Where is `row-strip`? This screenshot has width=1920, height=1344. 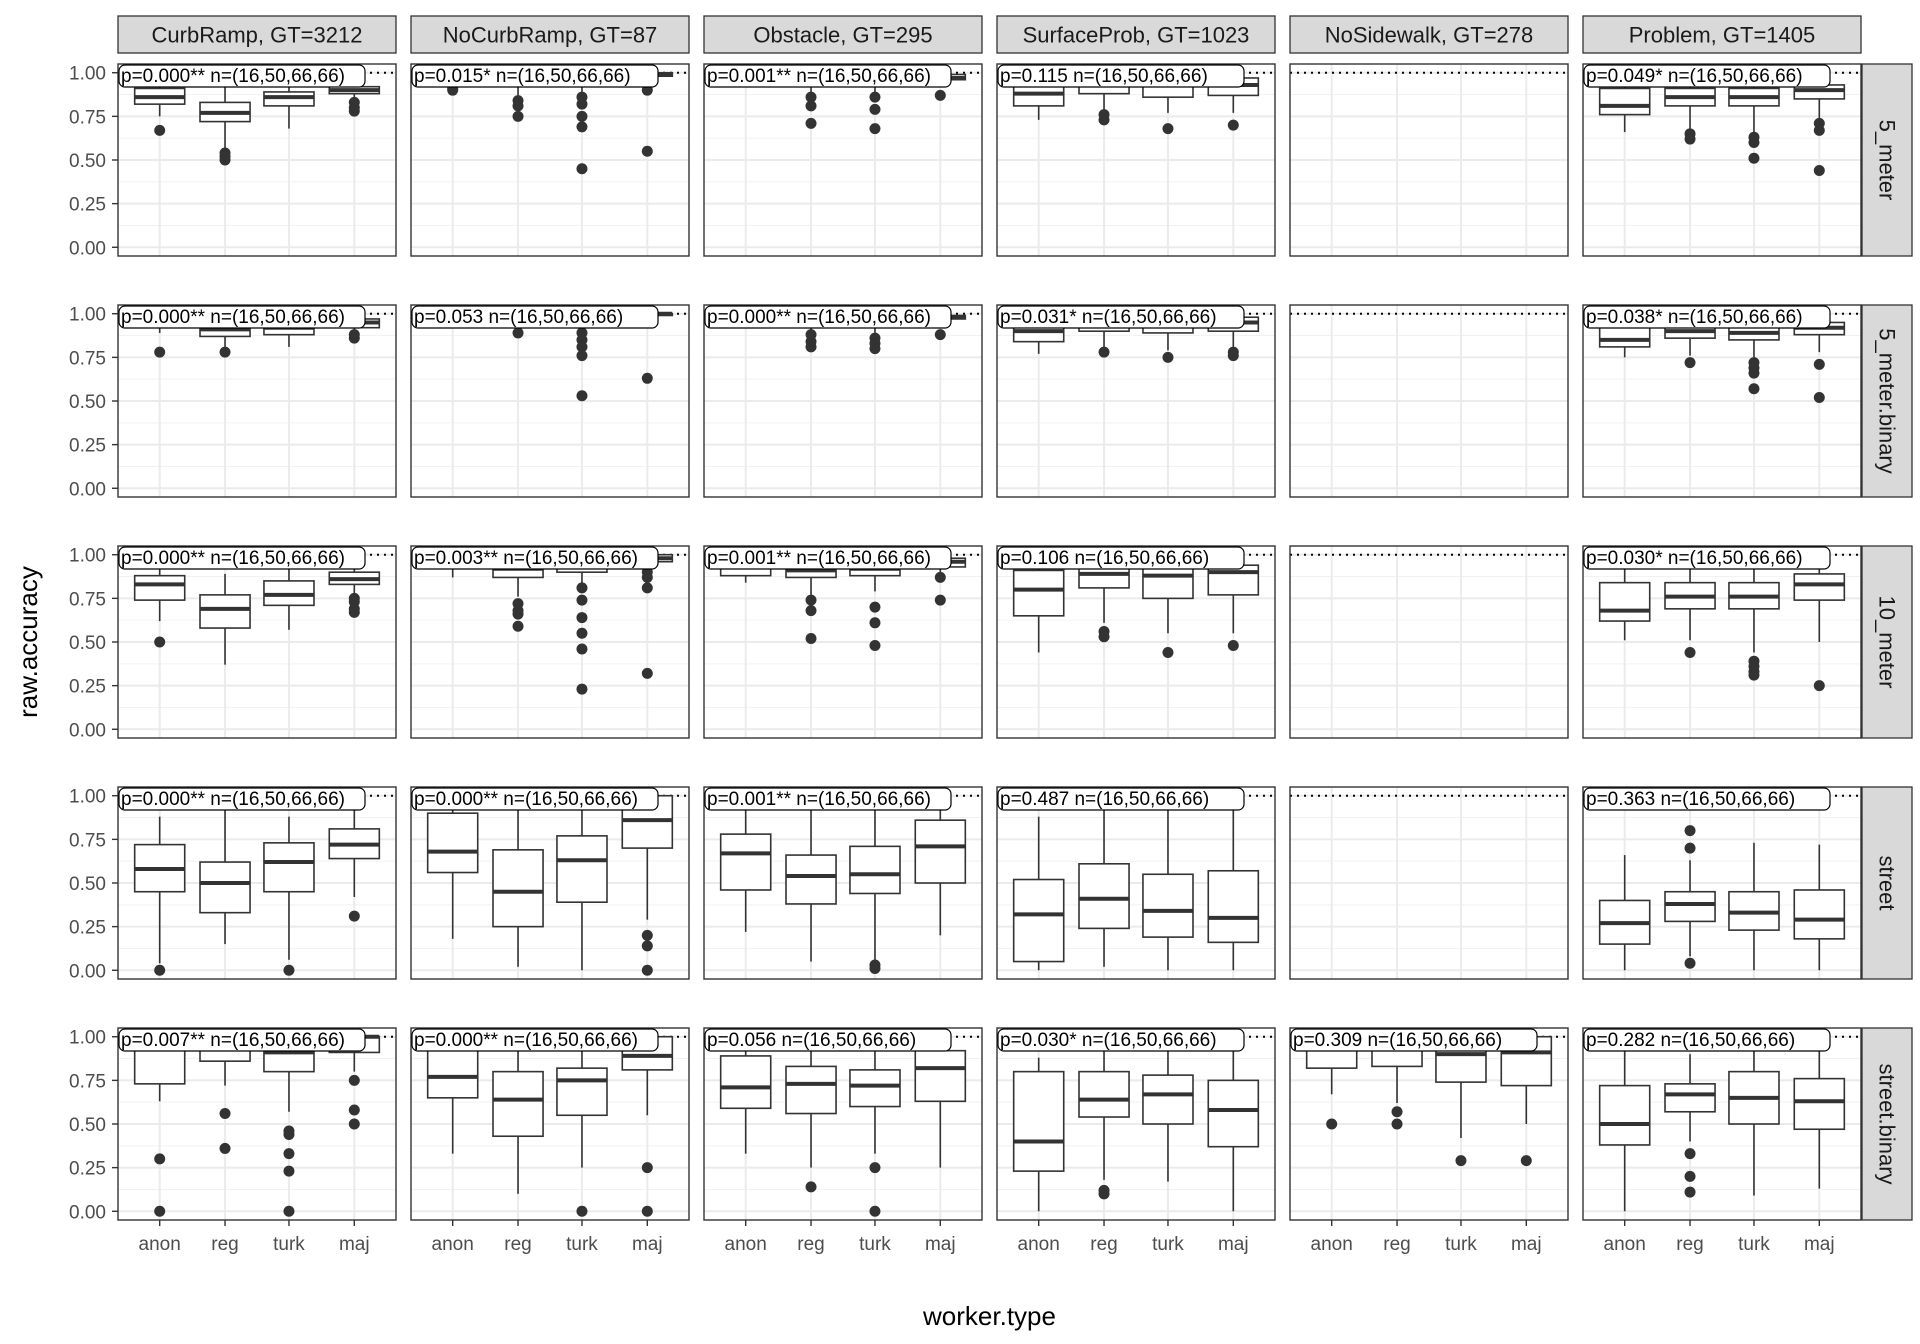
row-strip is located at coordinates (1887, 642).